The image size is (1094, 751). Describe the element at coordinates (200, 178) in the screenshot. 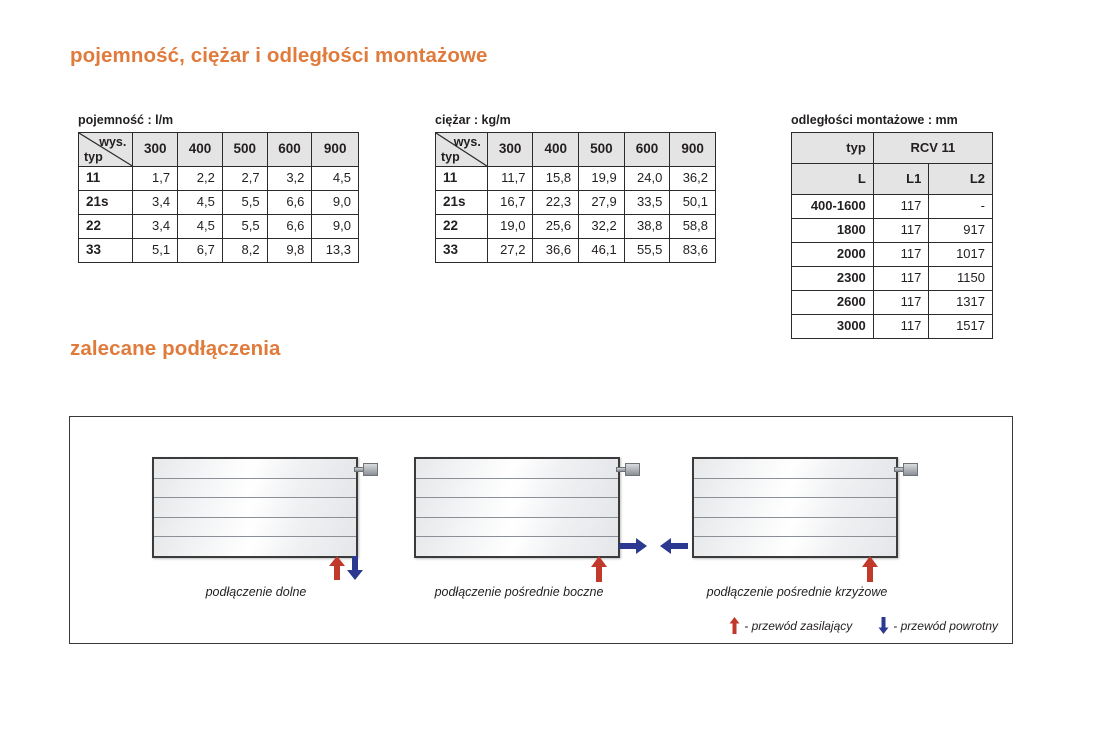

I see `cell-value: 2,2` at that location.